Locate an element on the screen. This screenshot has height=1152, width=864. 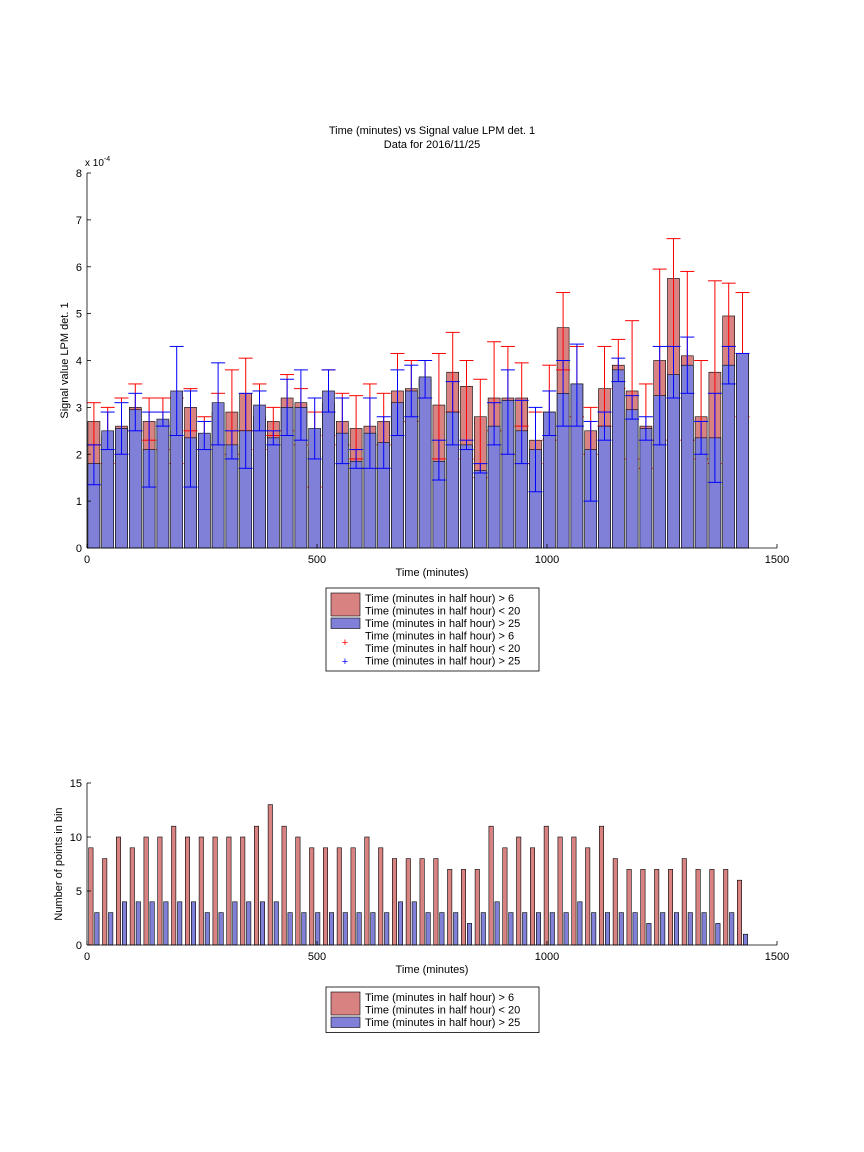
y-axis-label: Number of points in bin is located at coordinates (59, 863).